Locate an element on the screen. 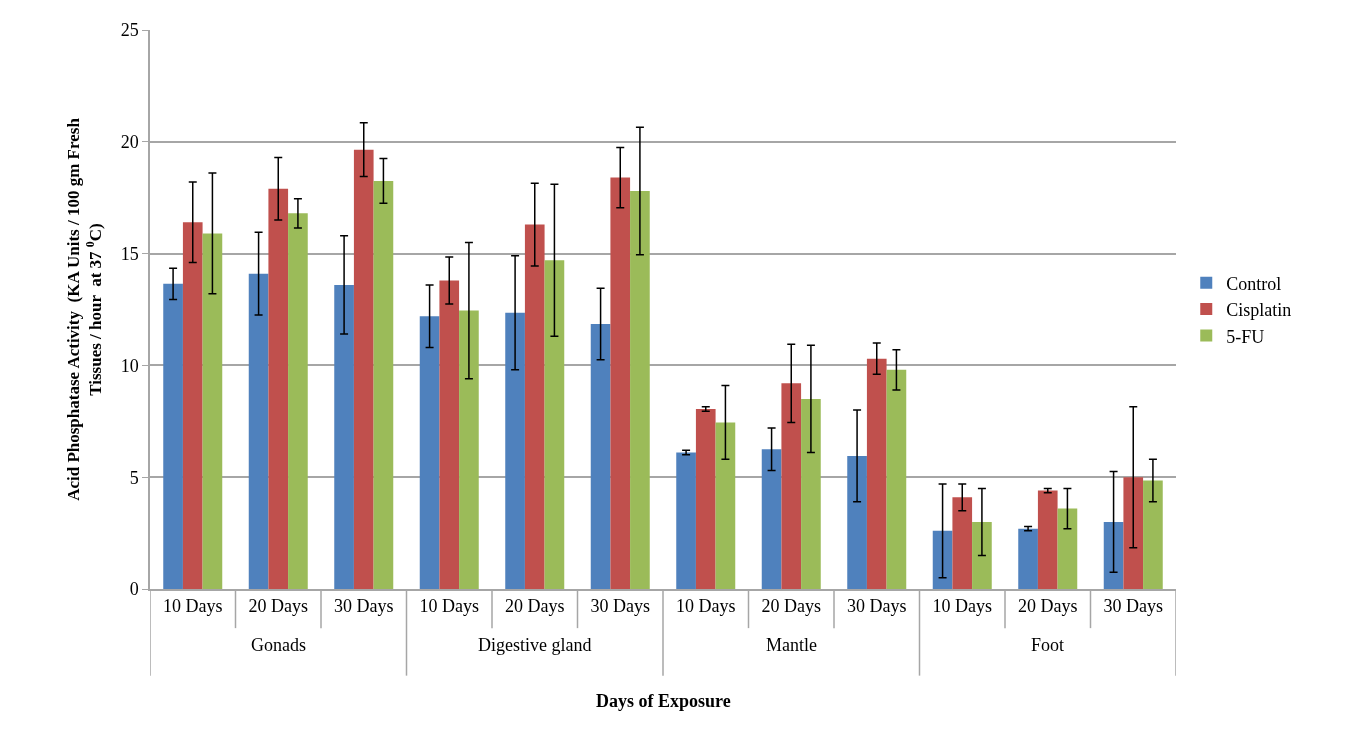 This screenshot has width=1346, height=729. legend-label: Cisplatin is located at coordinates (1259, 310).